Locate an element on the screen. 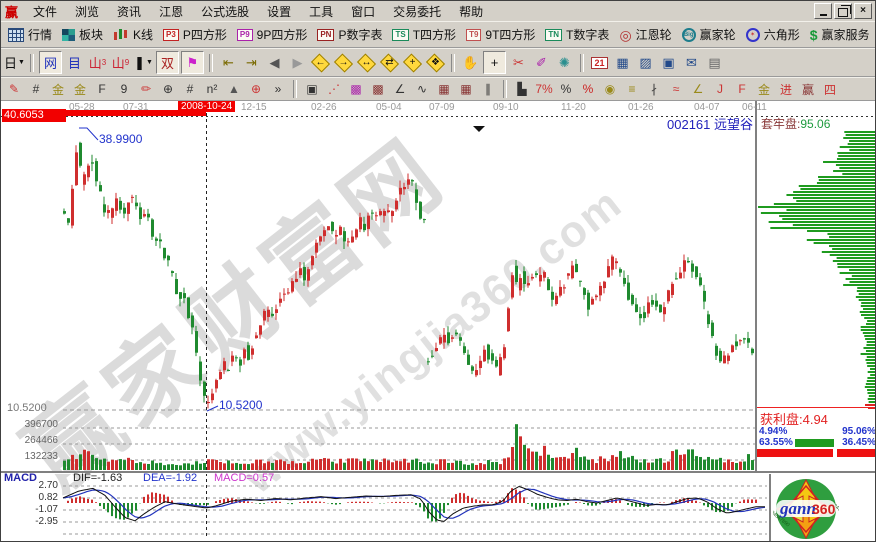 The height and width of the screenshot is (542, 876). draw-select-box-button: ▣ is located at coordinates (312, 89).